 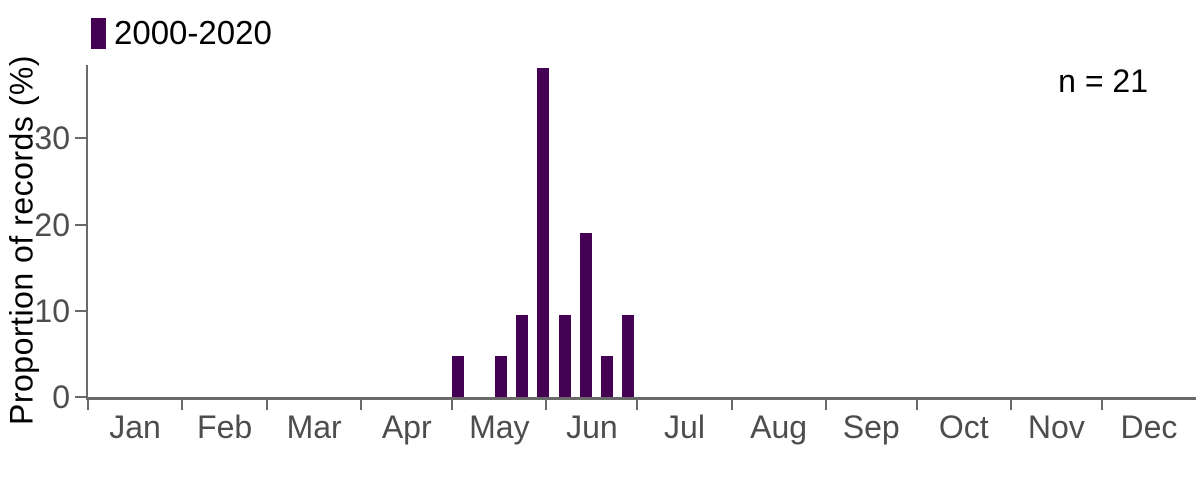 I want to click on x-axis-month-label: Mar, so click(x=314, y=427).